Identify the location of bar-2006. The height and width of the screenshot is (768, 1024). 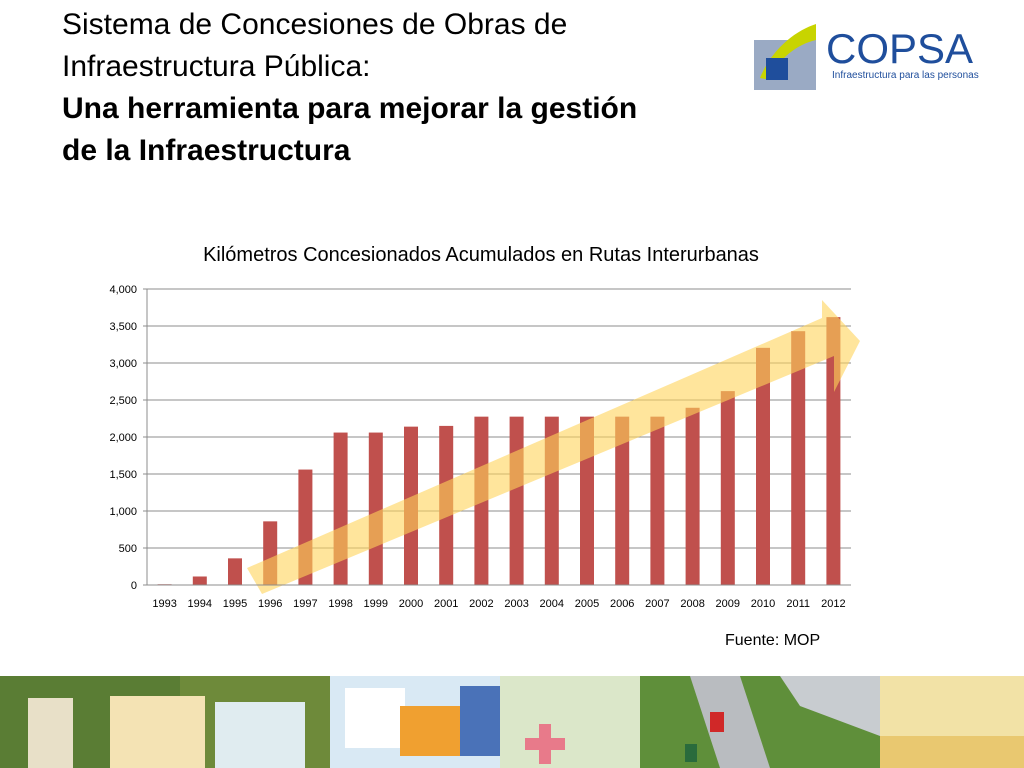
(622, 500).